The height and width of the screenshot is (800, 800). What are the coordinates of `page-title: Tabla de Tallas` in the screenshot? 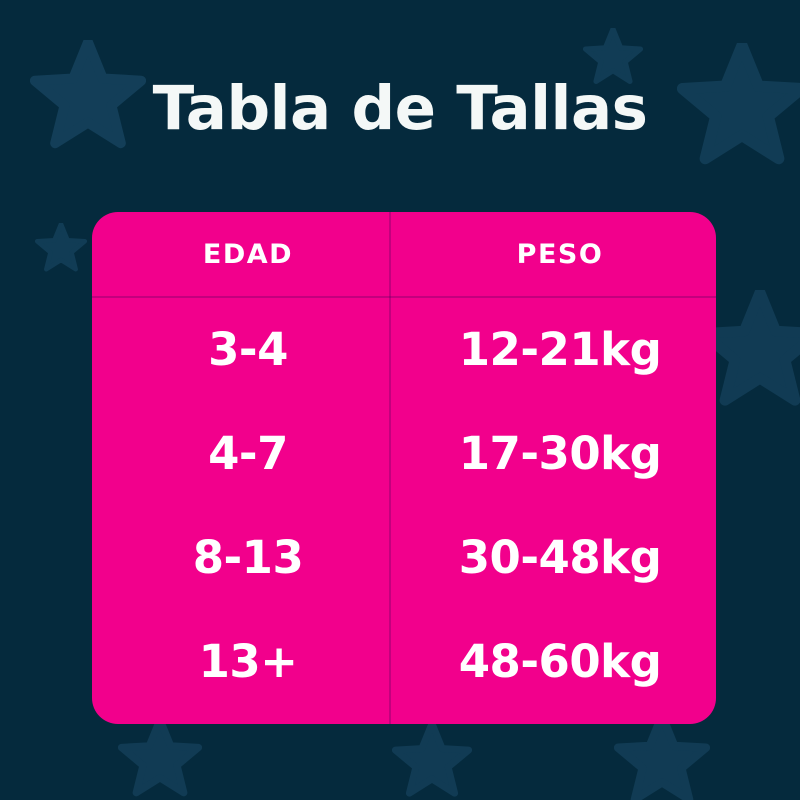 It's located at (400, 108).